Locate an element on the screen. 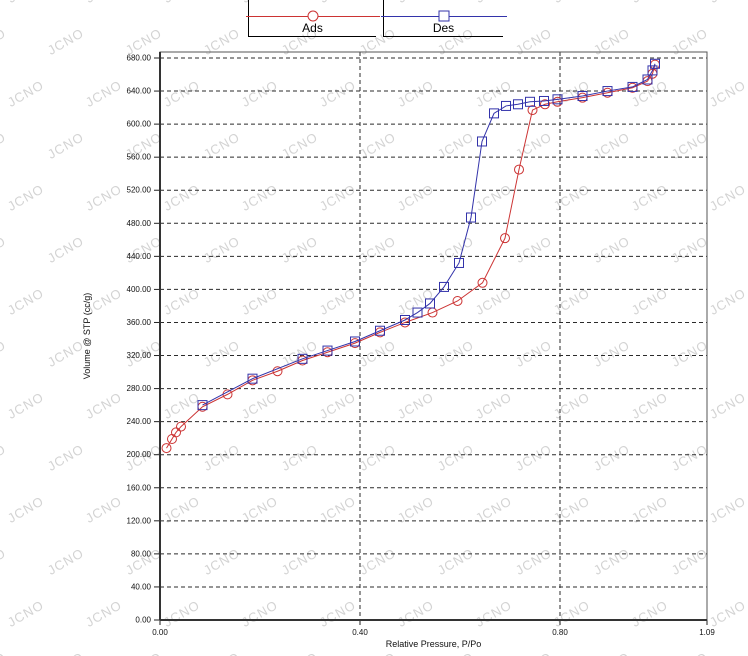  svg-text: Volume @ STP (cc/g) is located at coordinates (87, 336).